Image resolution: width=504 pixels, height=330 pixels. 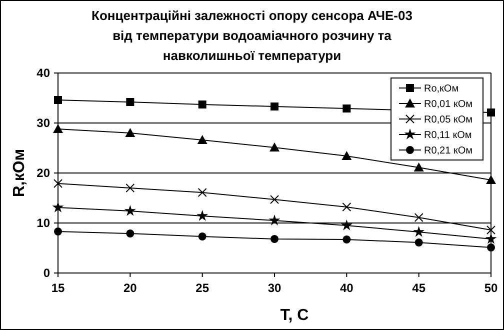 What do you see at coordinates (58, 288) in the screenshot?
I see `x-tick-label: 15` at bounding box center [58, 288].